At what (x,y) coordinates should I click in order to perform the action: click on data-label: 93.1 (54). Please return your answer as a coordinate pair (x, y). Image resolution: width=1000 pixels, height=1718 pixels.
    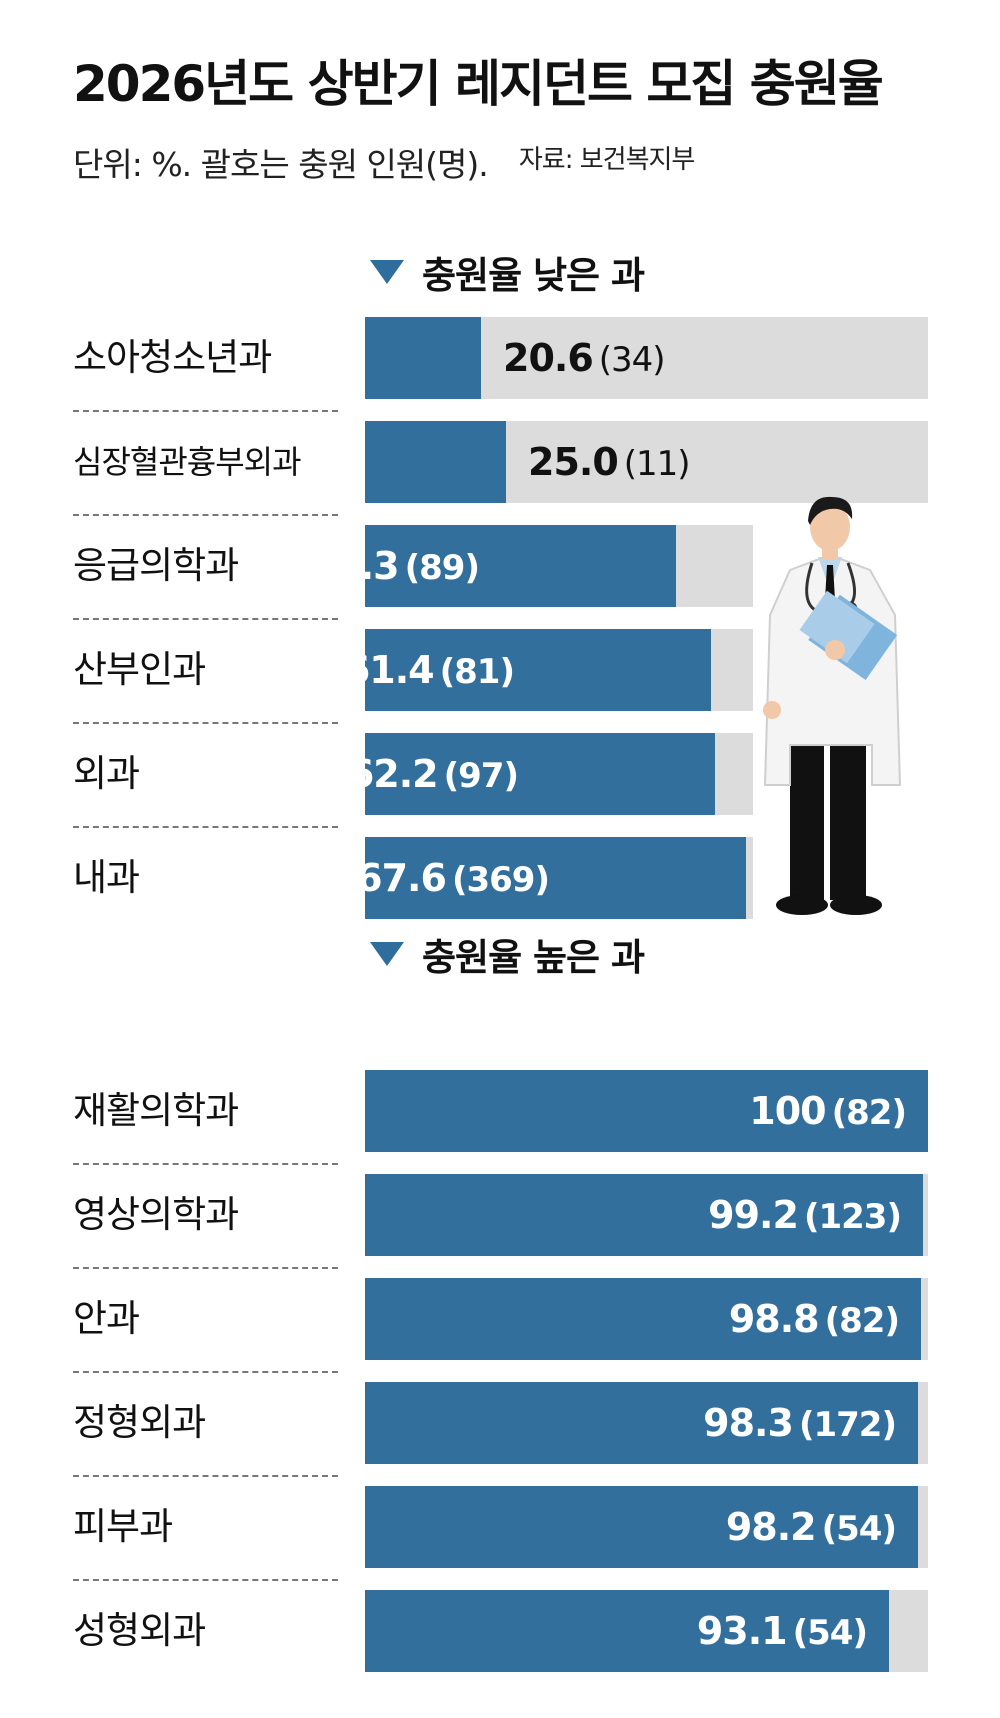
    Looking at the image, I should click on (782, 1631).